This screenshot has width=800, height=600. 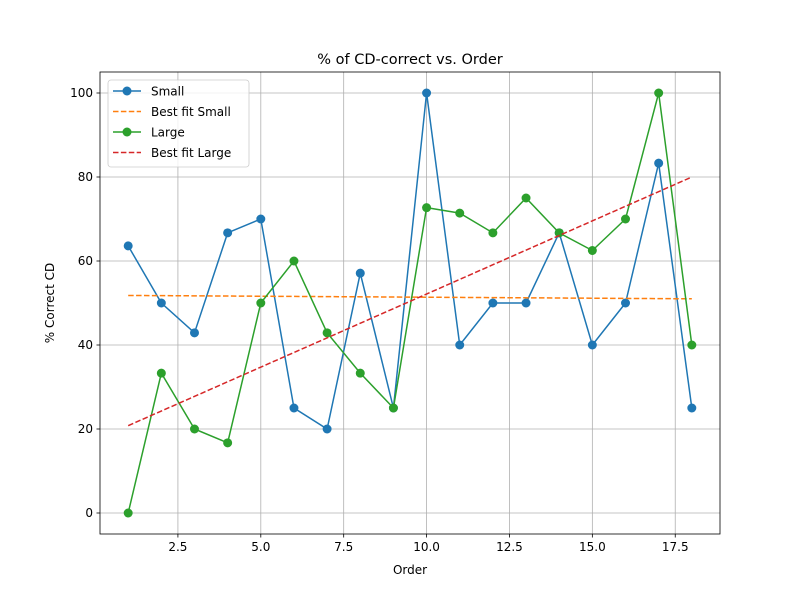 I want to click on x-tick-label: 7.5, so click(x=343, y=547).